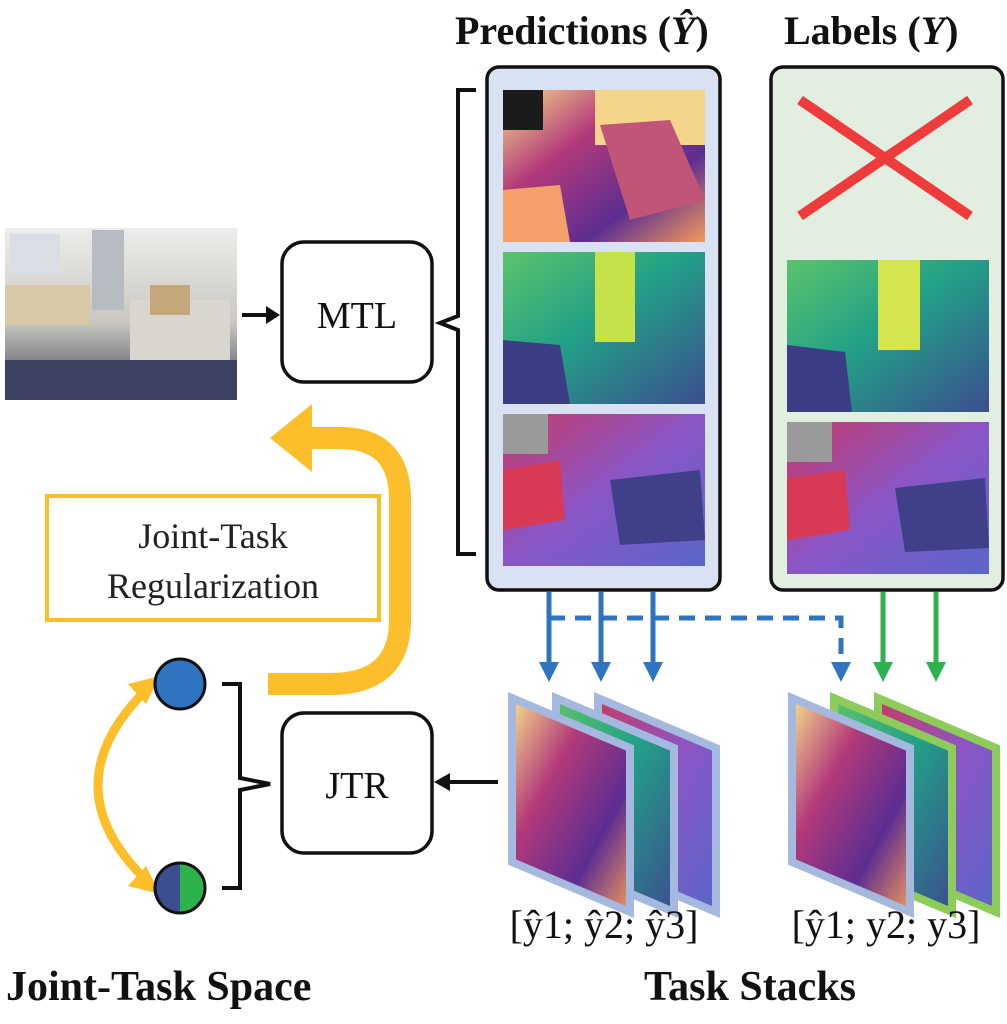 The image size is (1007, 1024). What do you see at coordinates (339, 561) in the screenshot?
I see `regularization-arrow` at bounding box center [339, 561].